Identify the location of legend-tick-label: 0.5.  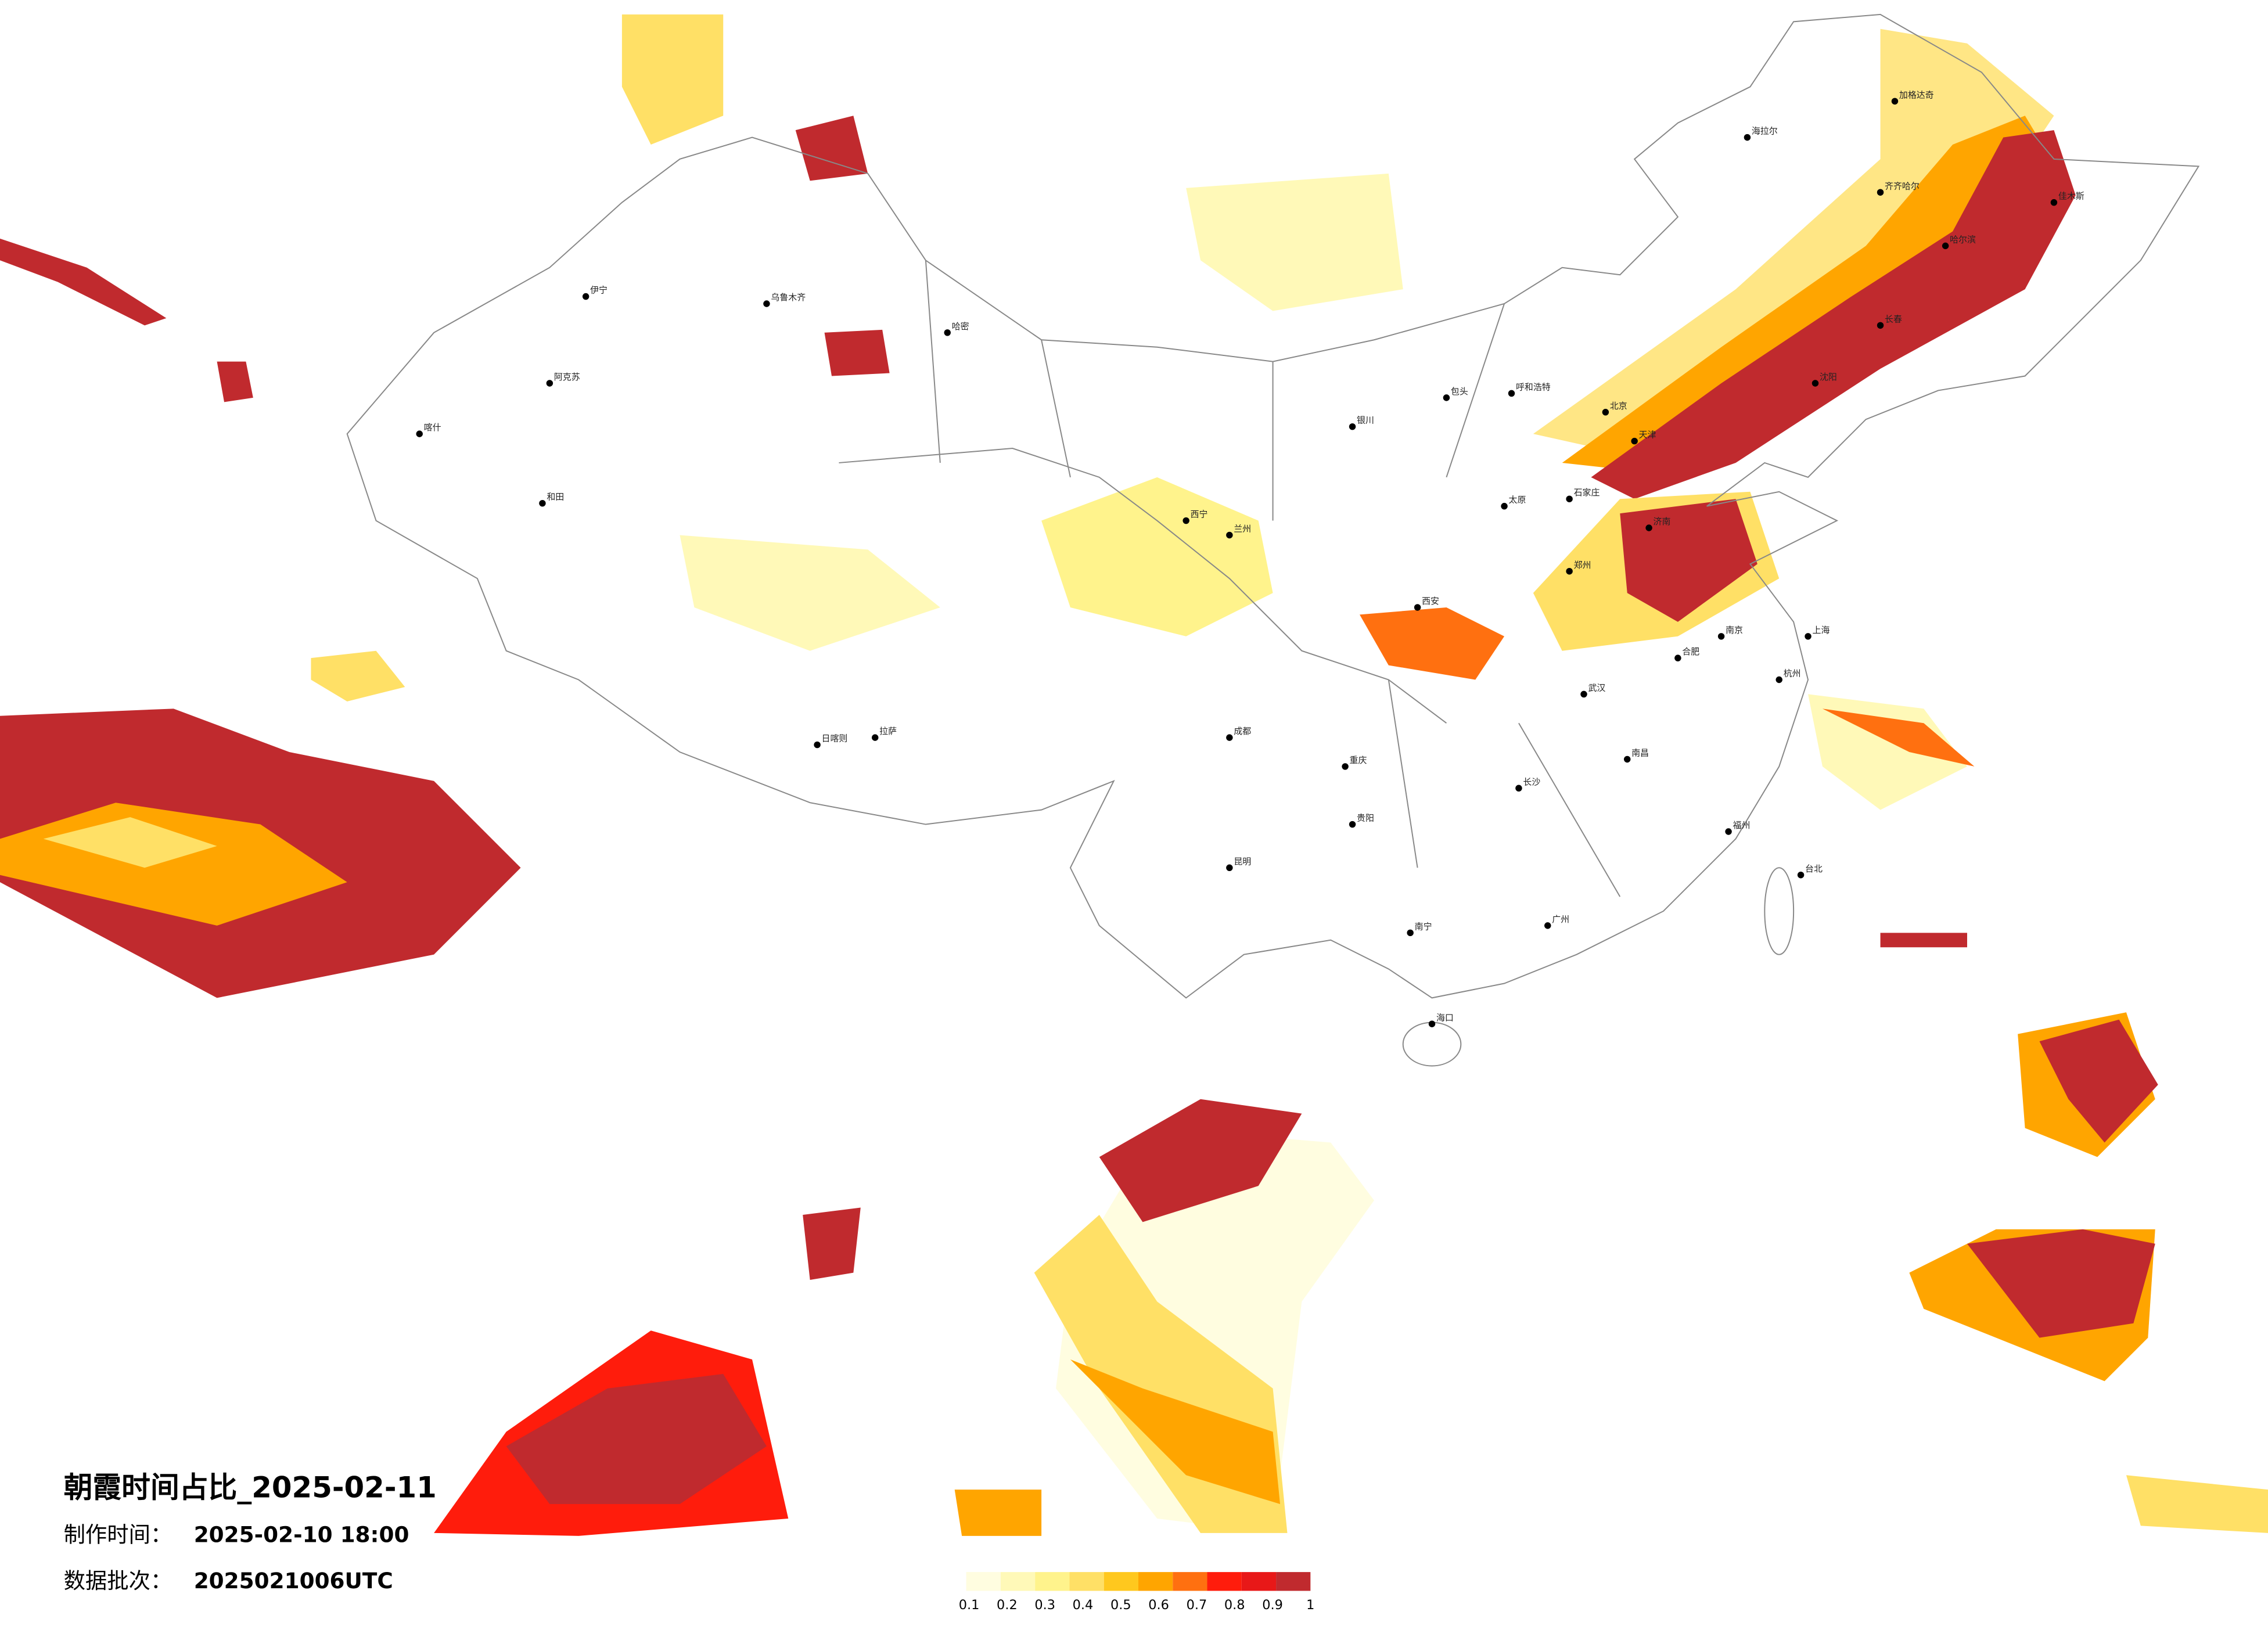
(1120, 1606).